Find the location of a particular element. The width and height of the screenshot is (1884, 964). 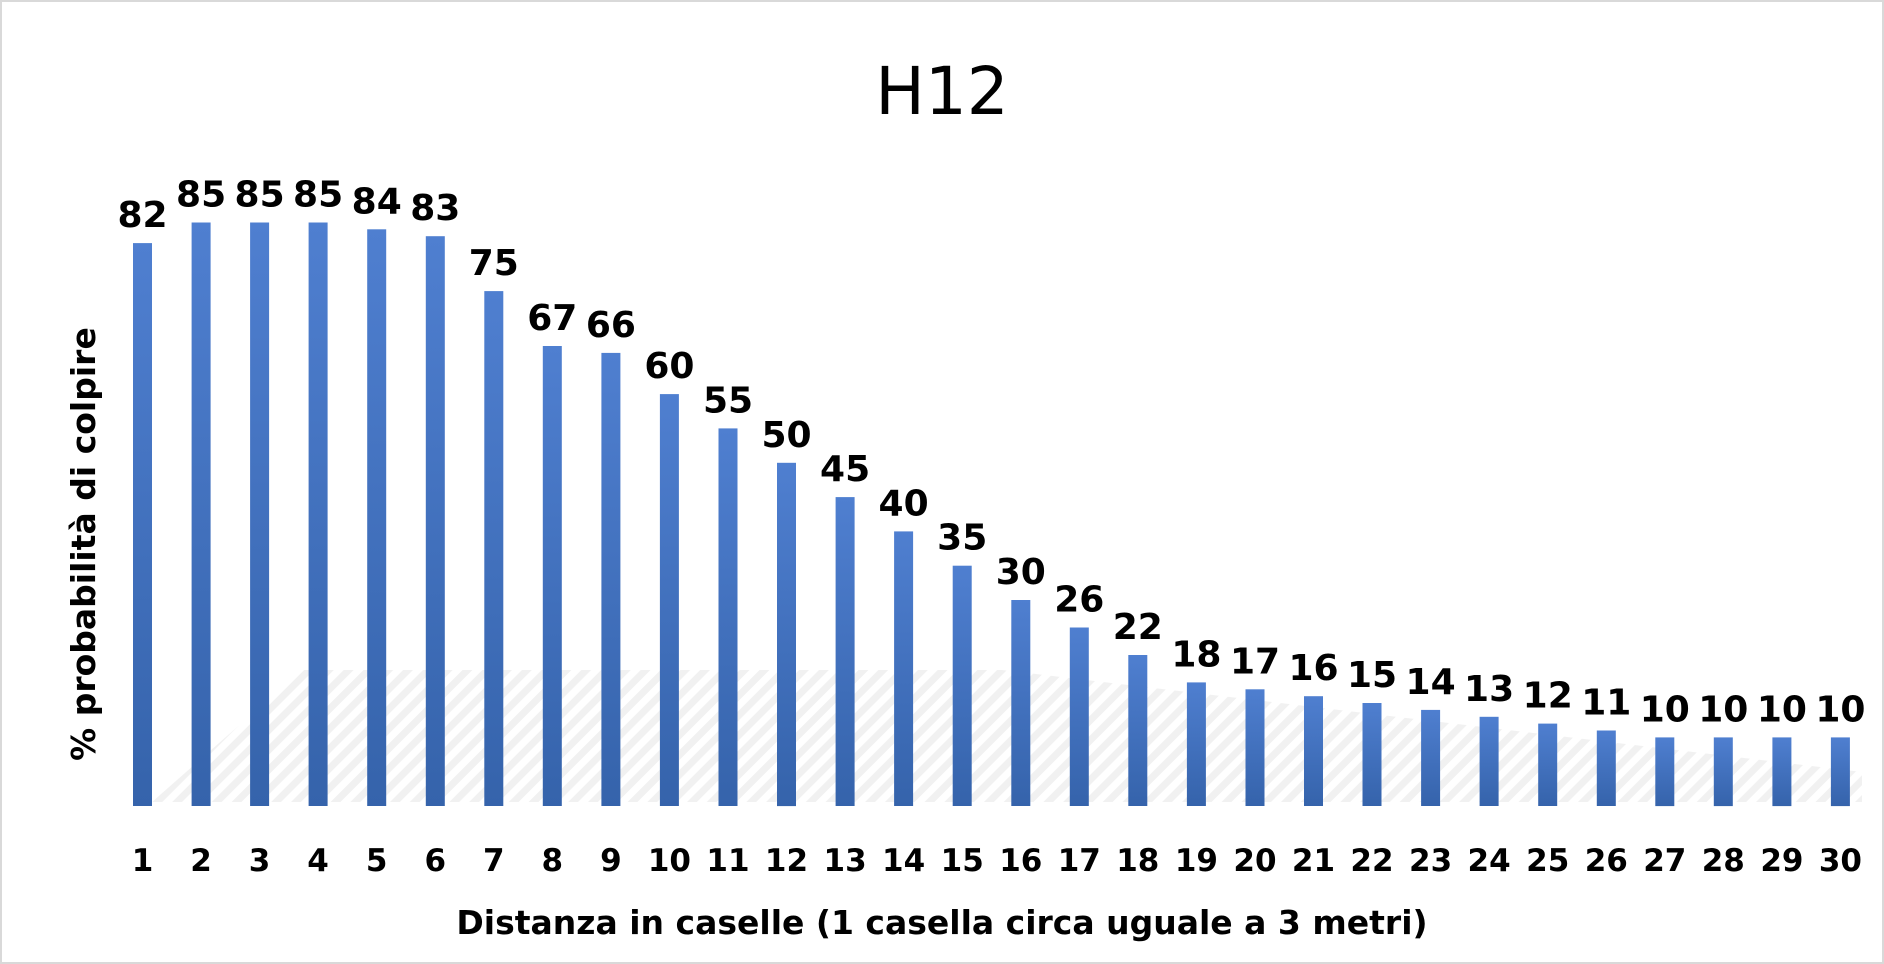

data-label-10: 60 is located at coordinates (669, 366).